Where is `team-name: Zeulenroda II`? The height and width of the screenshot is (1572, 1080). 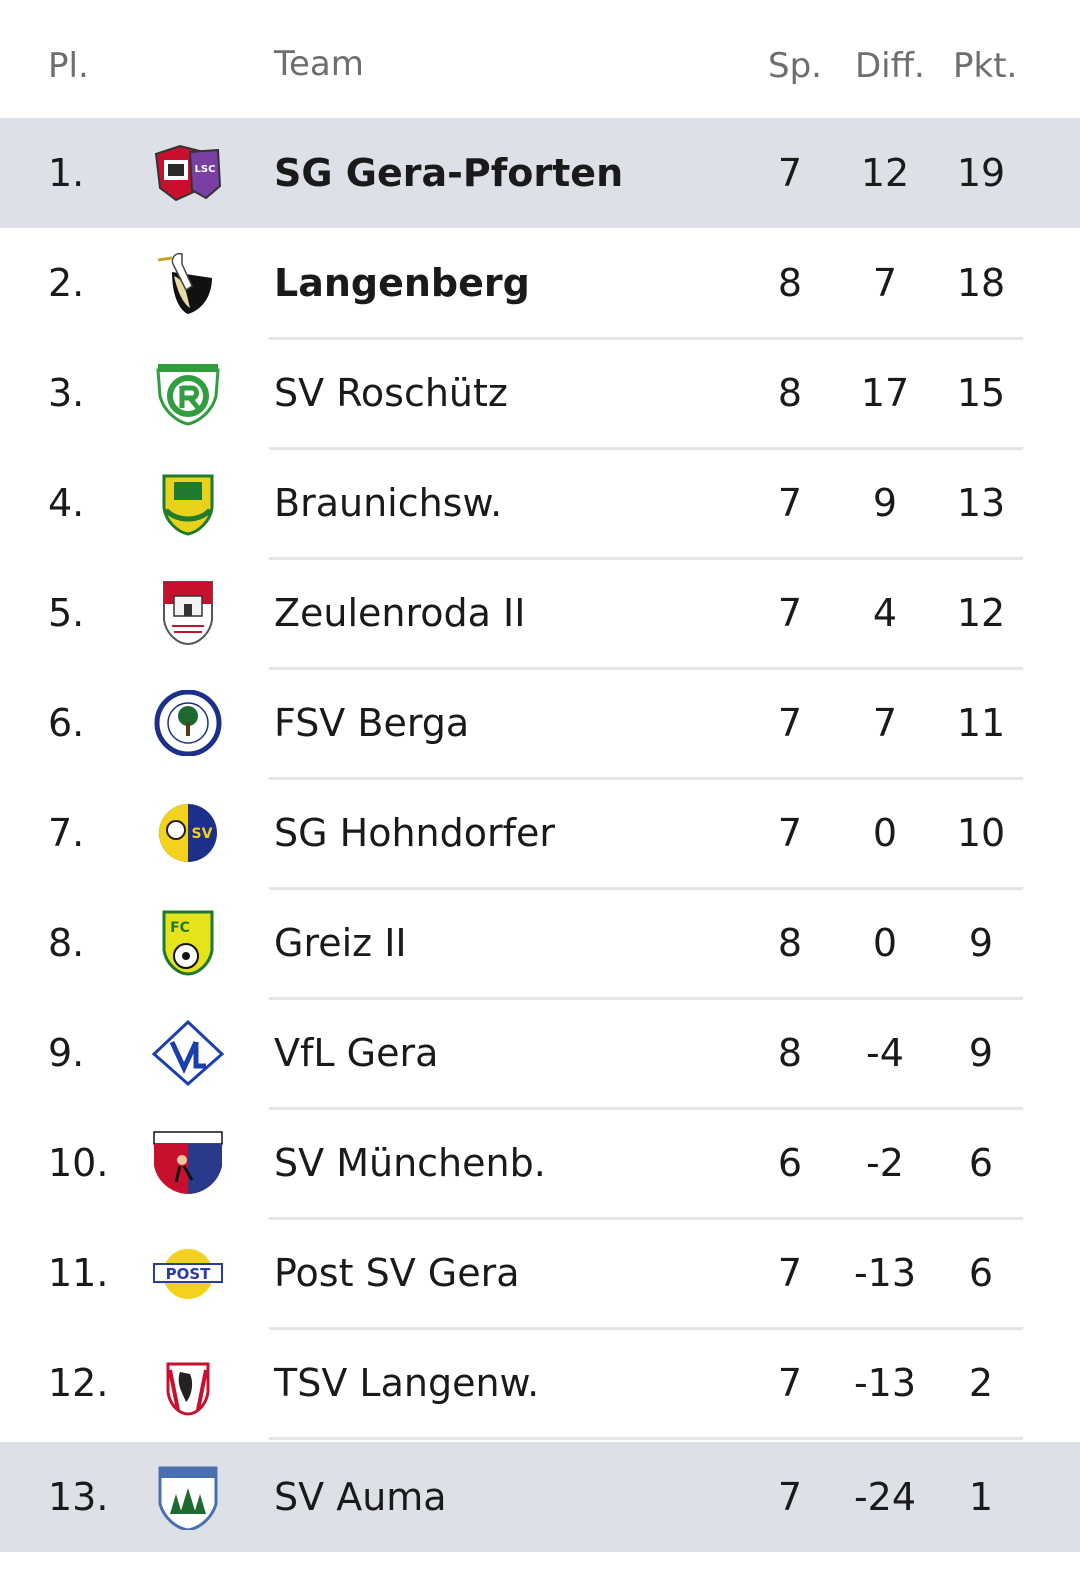 team-name: Zeulenroda II is located at coordinates (400, 613).